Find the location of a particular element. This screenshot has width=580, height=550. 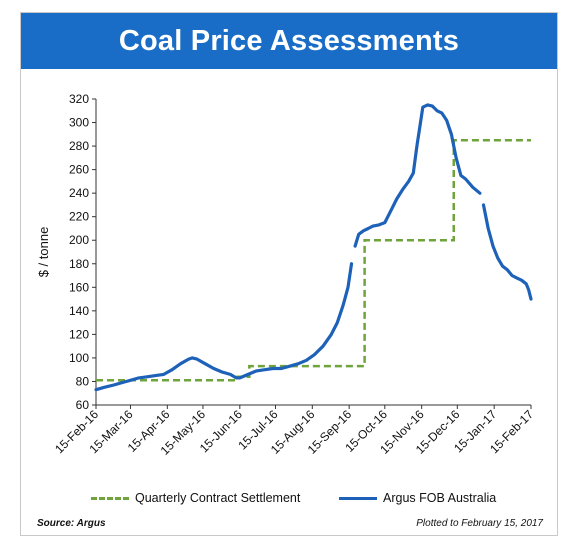

y-tick-label: 80 is located at coordinates (83, 381).